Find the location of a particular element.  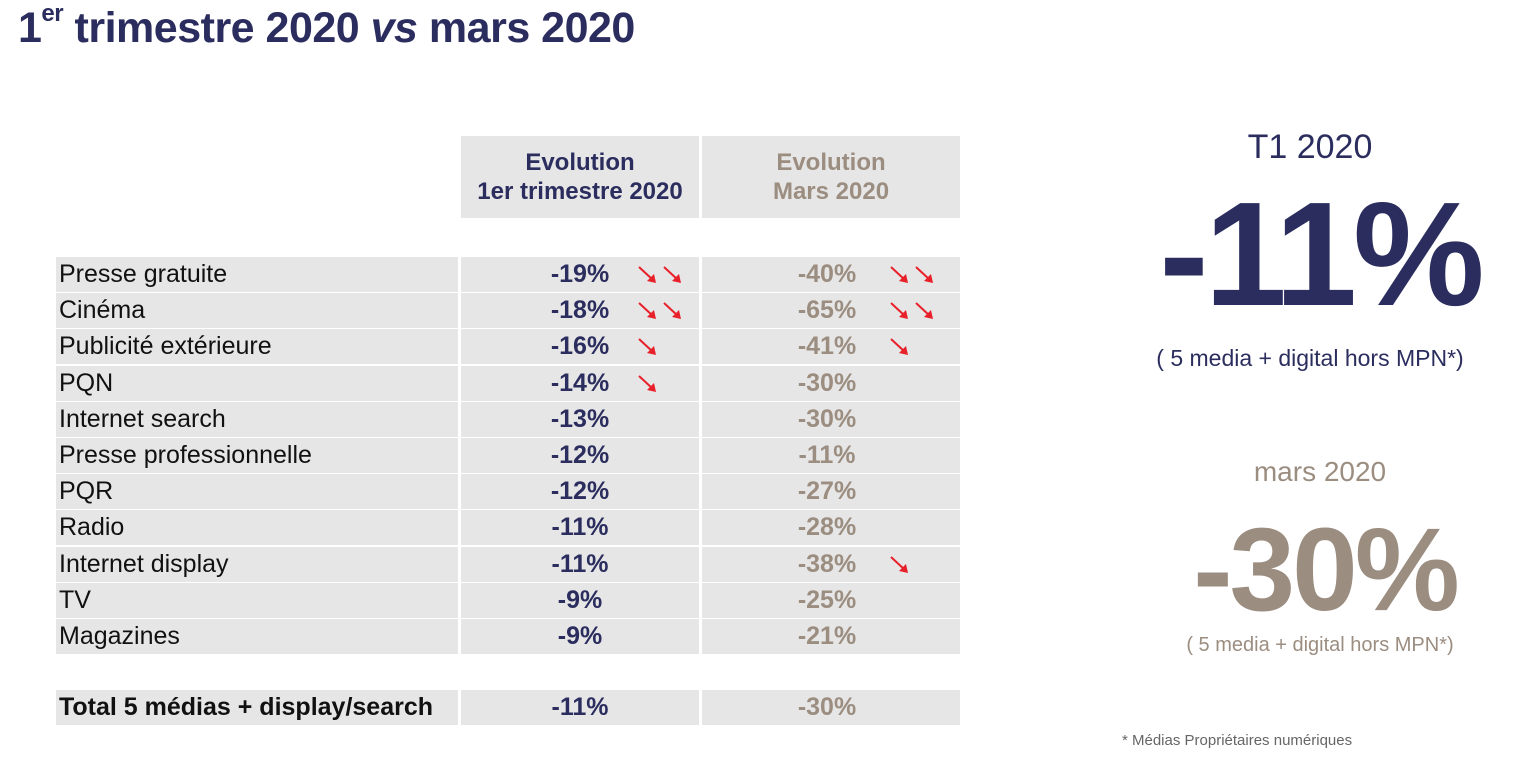

table-row: PQR -12% -27% is located at coordinates (508, 492).